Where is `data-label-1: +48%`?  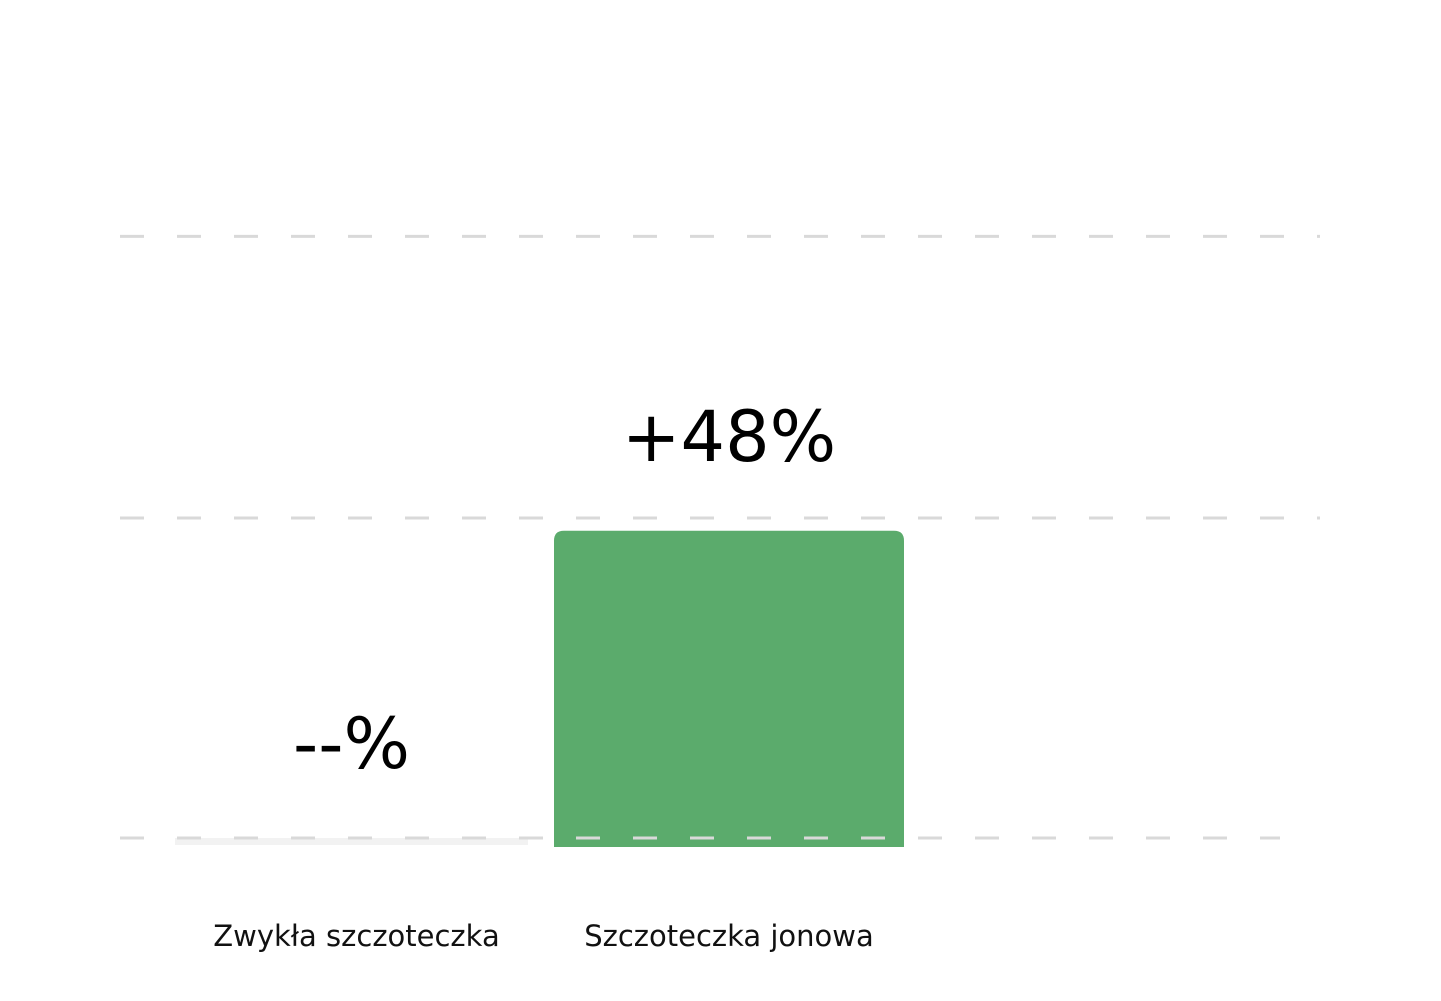 data-label-1: +48% is located at coordinates (729, 437).